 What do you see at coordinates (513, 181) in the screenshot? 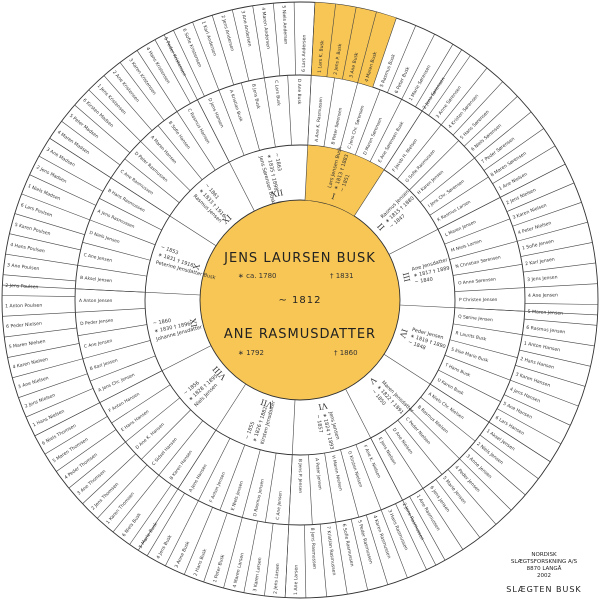
I see `outer-label: 1 Ane Nielsen` at bounding box center [513, 181].